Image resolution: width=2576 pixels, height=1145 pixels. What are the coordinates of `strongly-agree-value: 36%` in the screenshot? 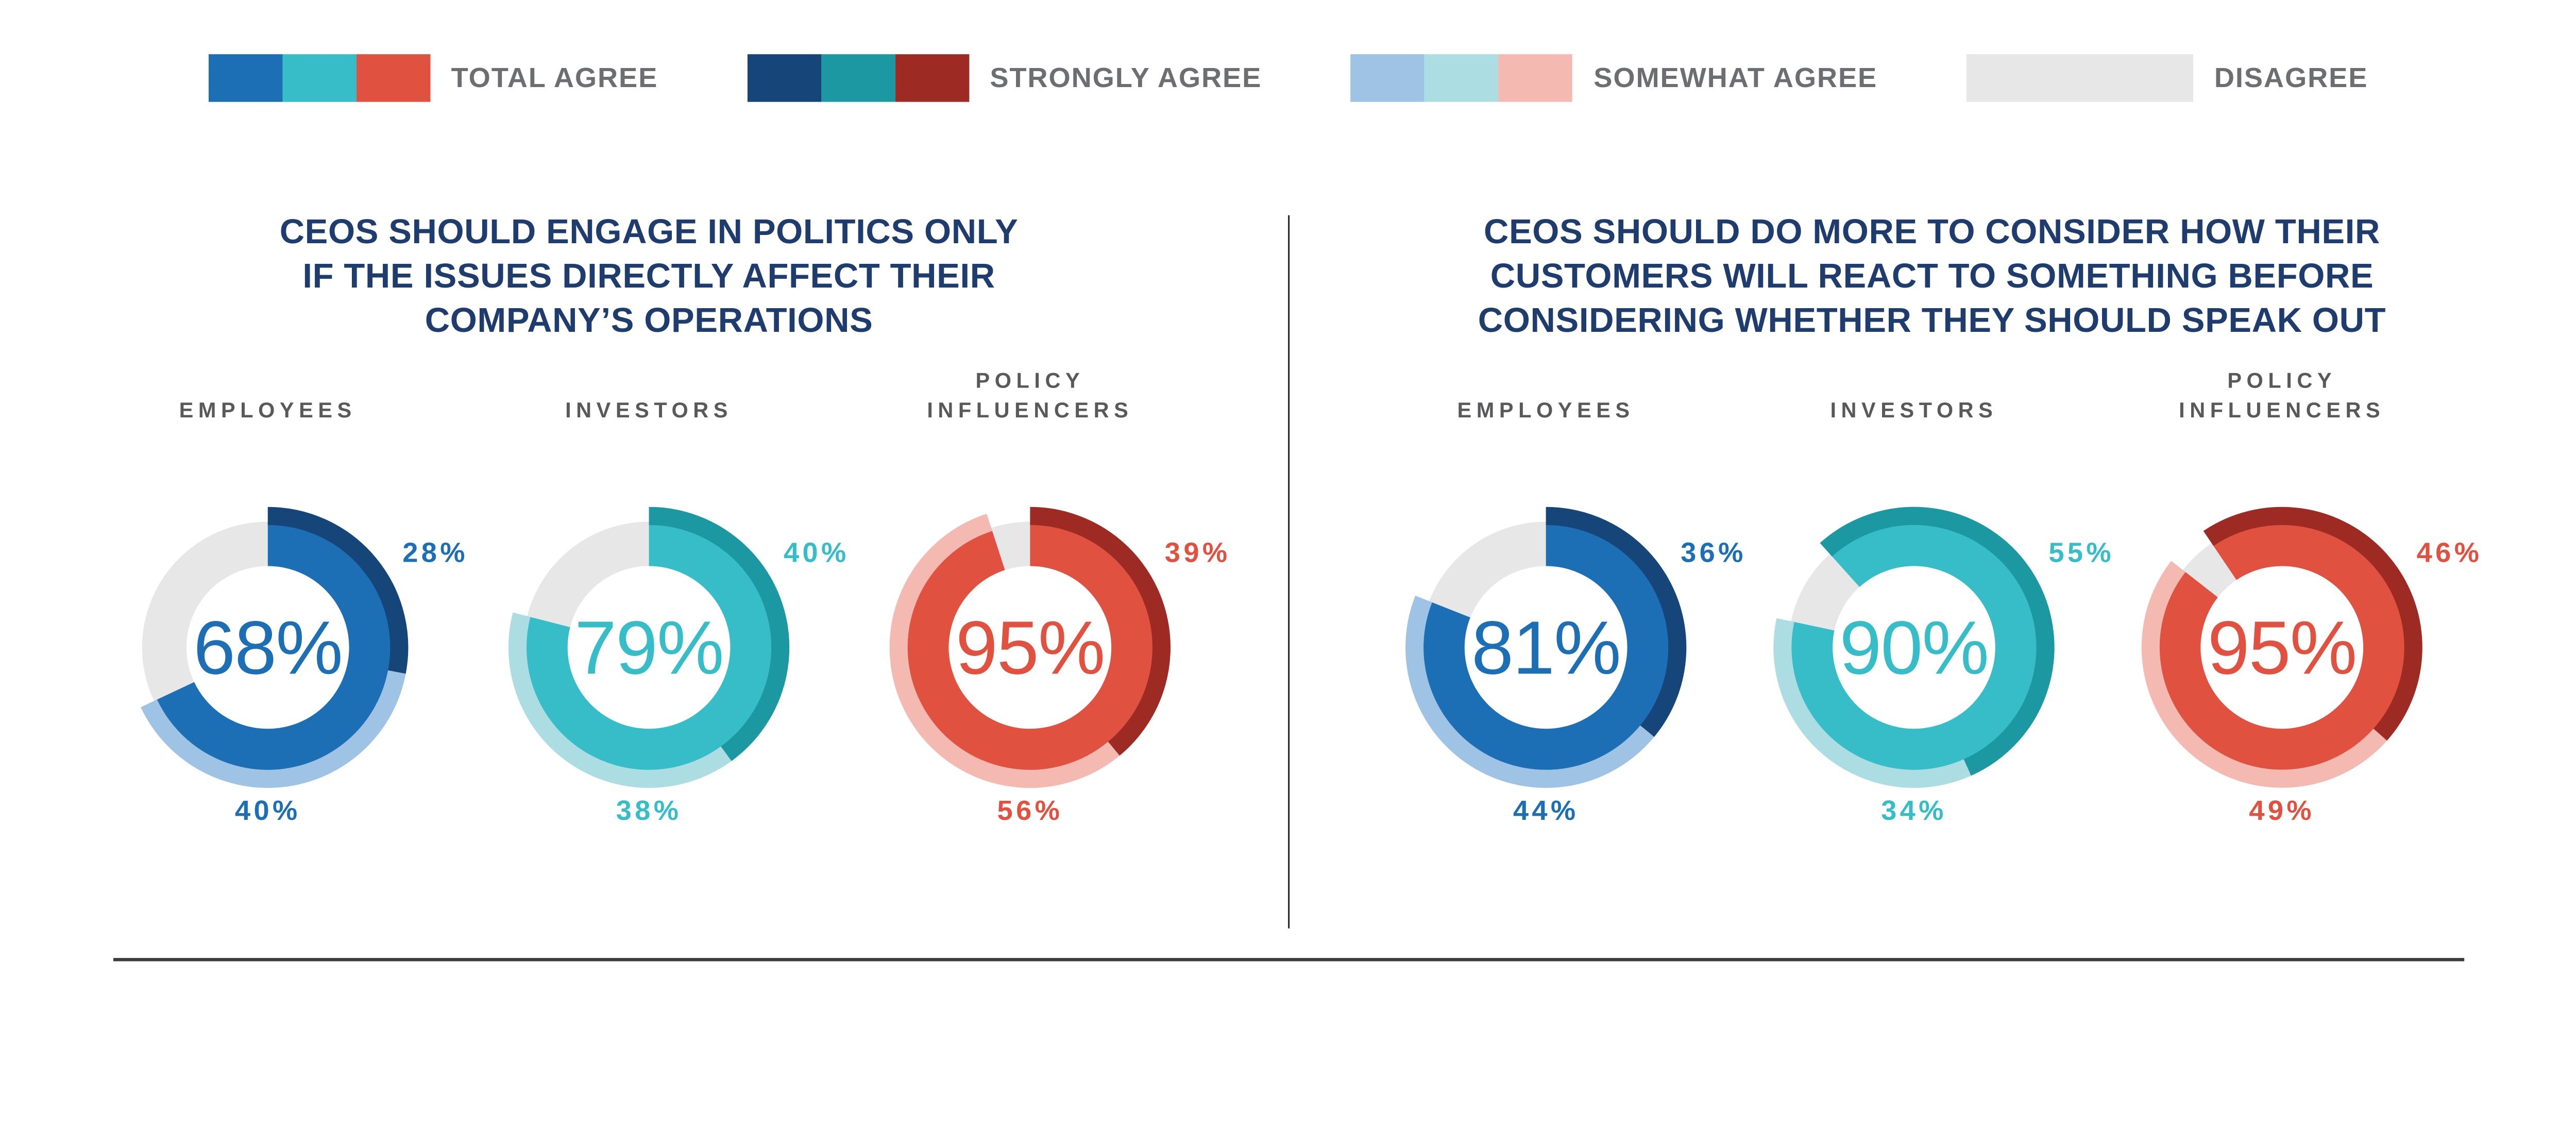 It's located at (1714, 553).